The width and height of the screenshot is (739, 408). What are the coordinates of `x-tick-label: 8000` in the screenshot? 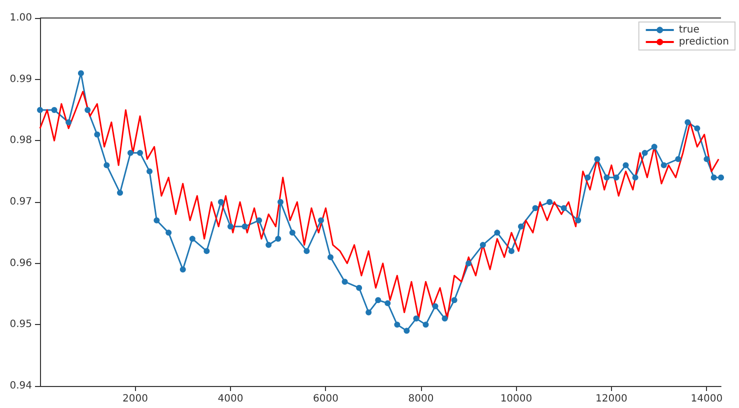 It's located at (421, 399).